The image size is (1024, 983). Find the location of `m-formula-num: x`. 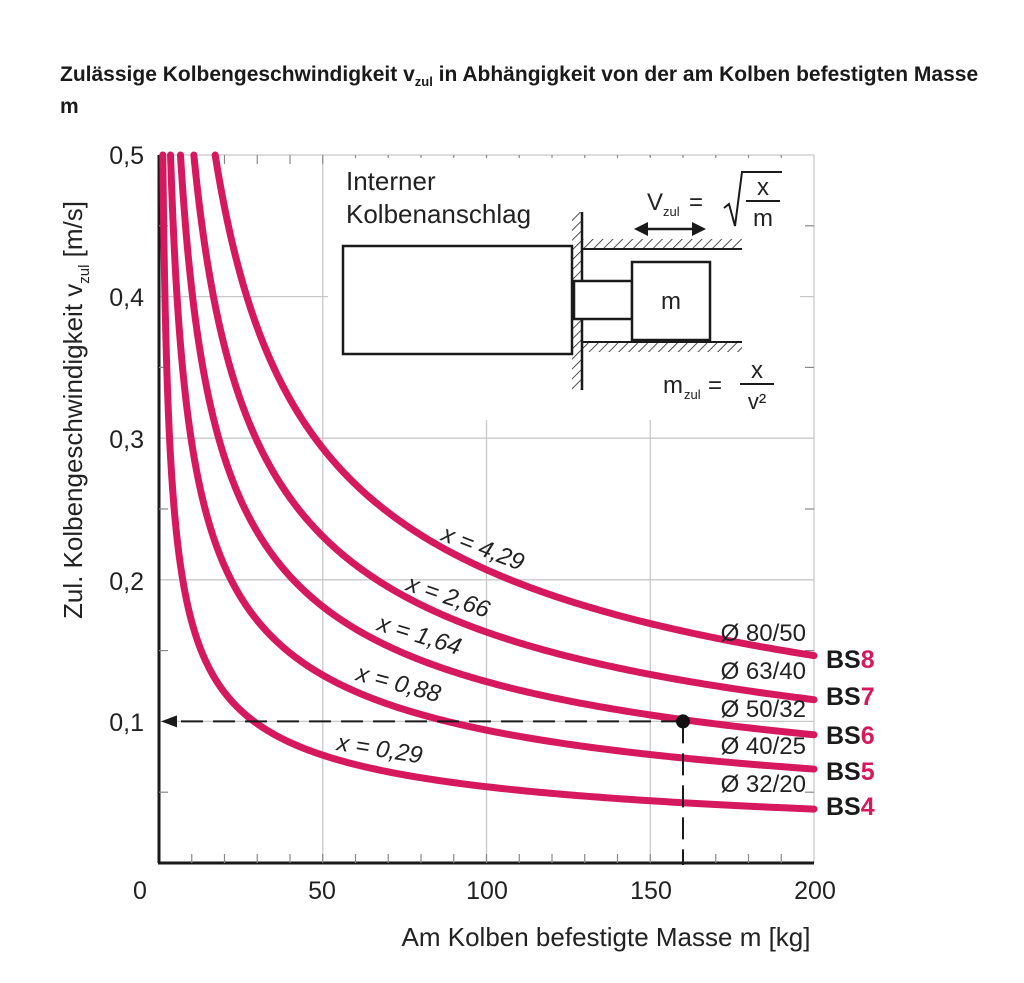

m-formula-num: x is located at coordinates (757, 370).